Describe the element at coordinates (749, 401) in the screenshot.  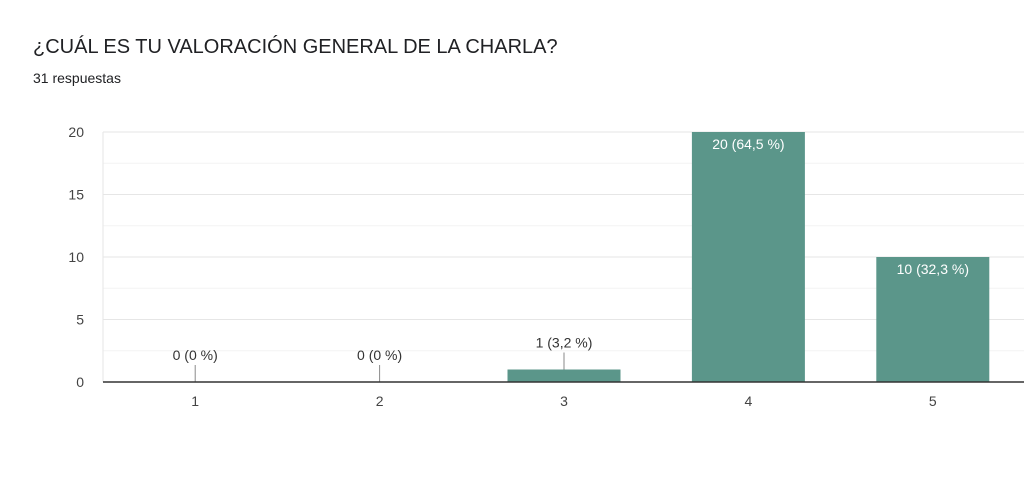
I see `x-tick-label: 4` at that location.